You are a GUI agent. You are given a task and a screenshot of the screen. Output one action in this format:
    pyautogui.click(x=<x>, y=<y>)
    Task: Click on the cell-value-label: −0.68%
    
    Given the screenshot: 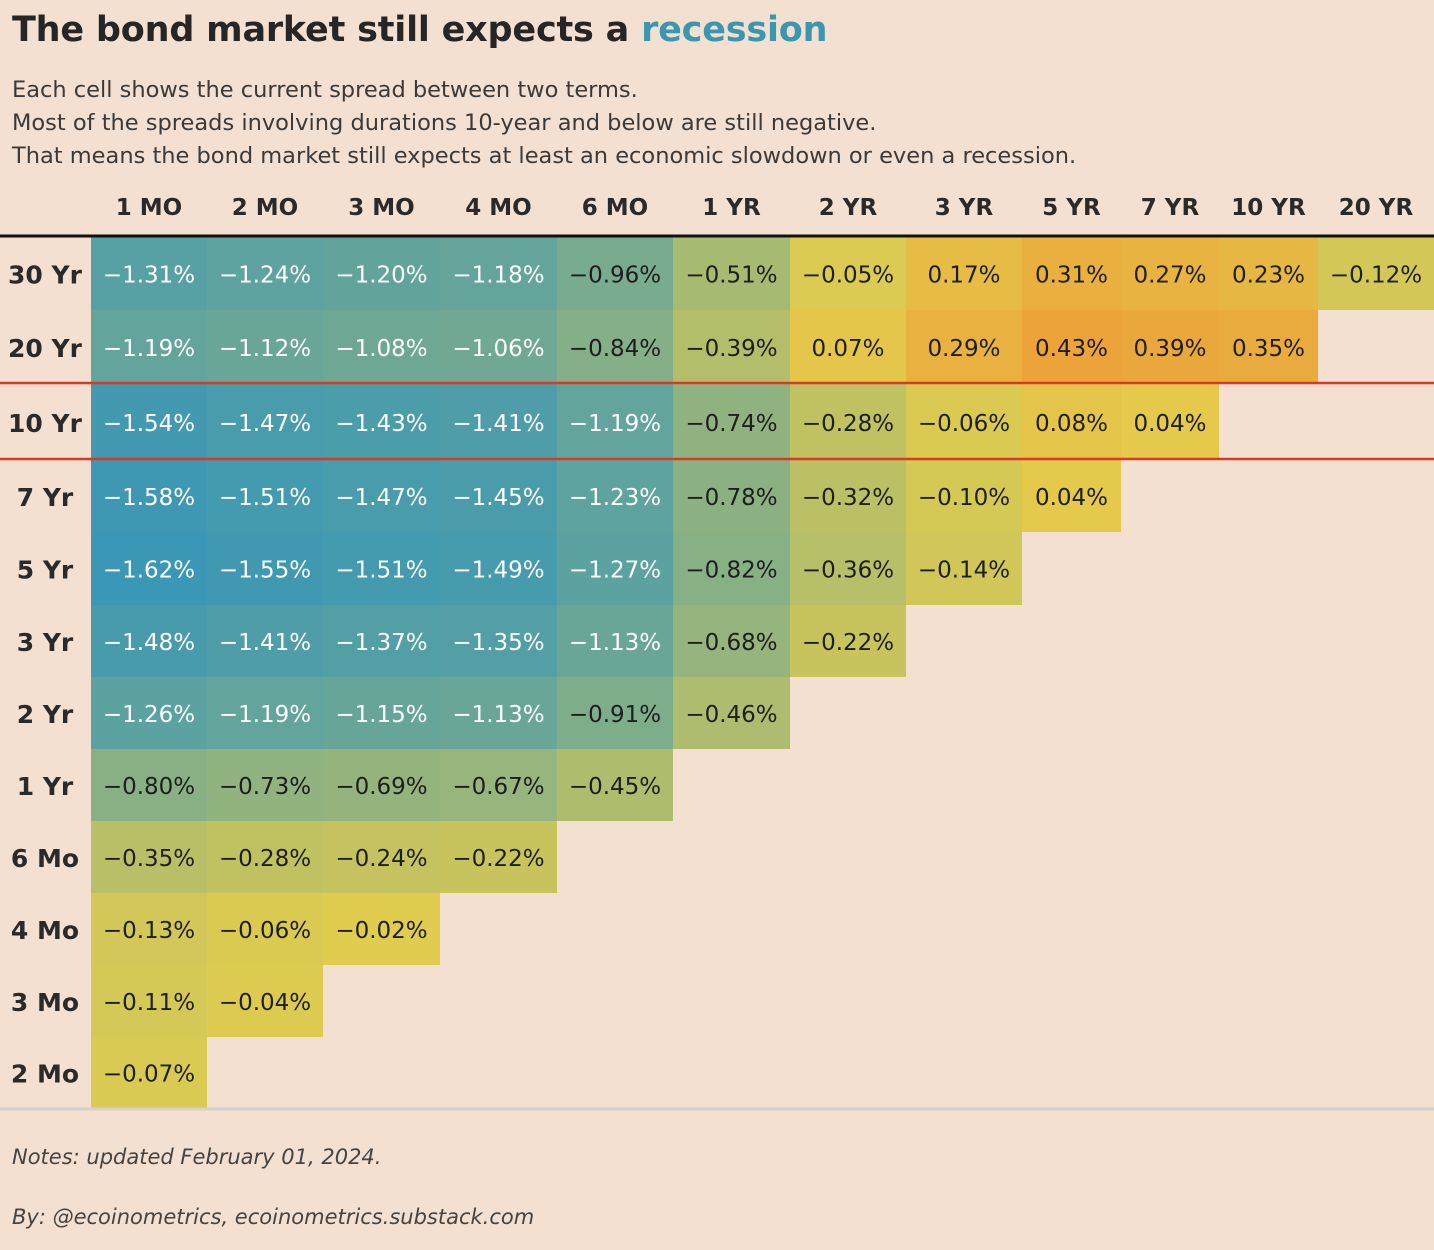 What is the action you would take?
    pyautogui.click(x=731, y=643)
    